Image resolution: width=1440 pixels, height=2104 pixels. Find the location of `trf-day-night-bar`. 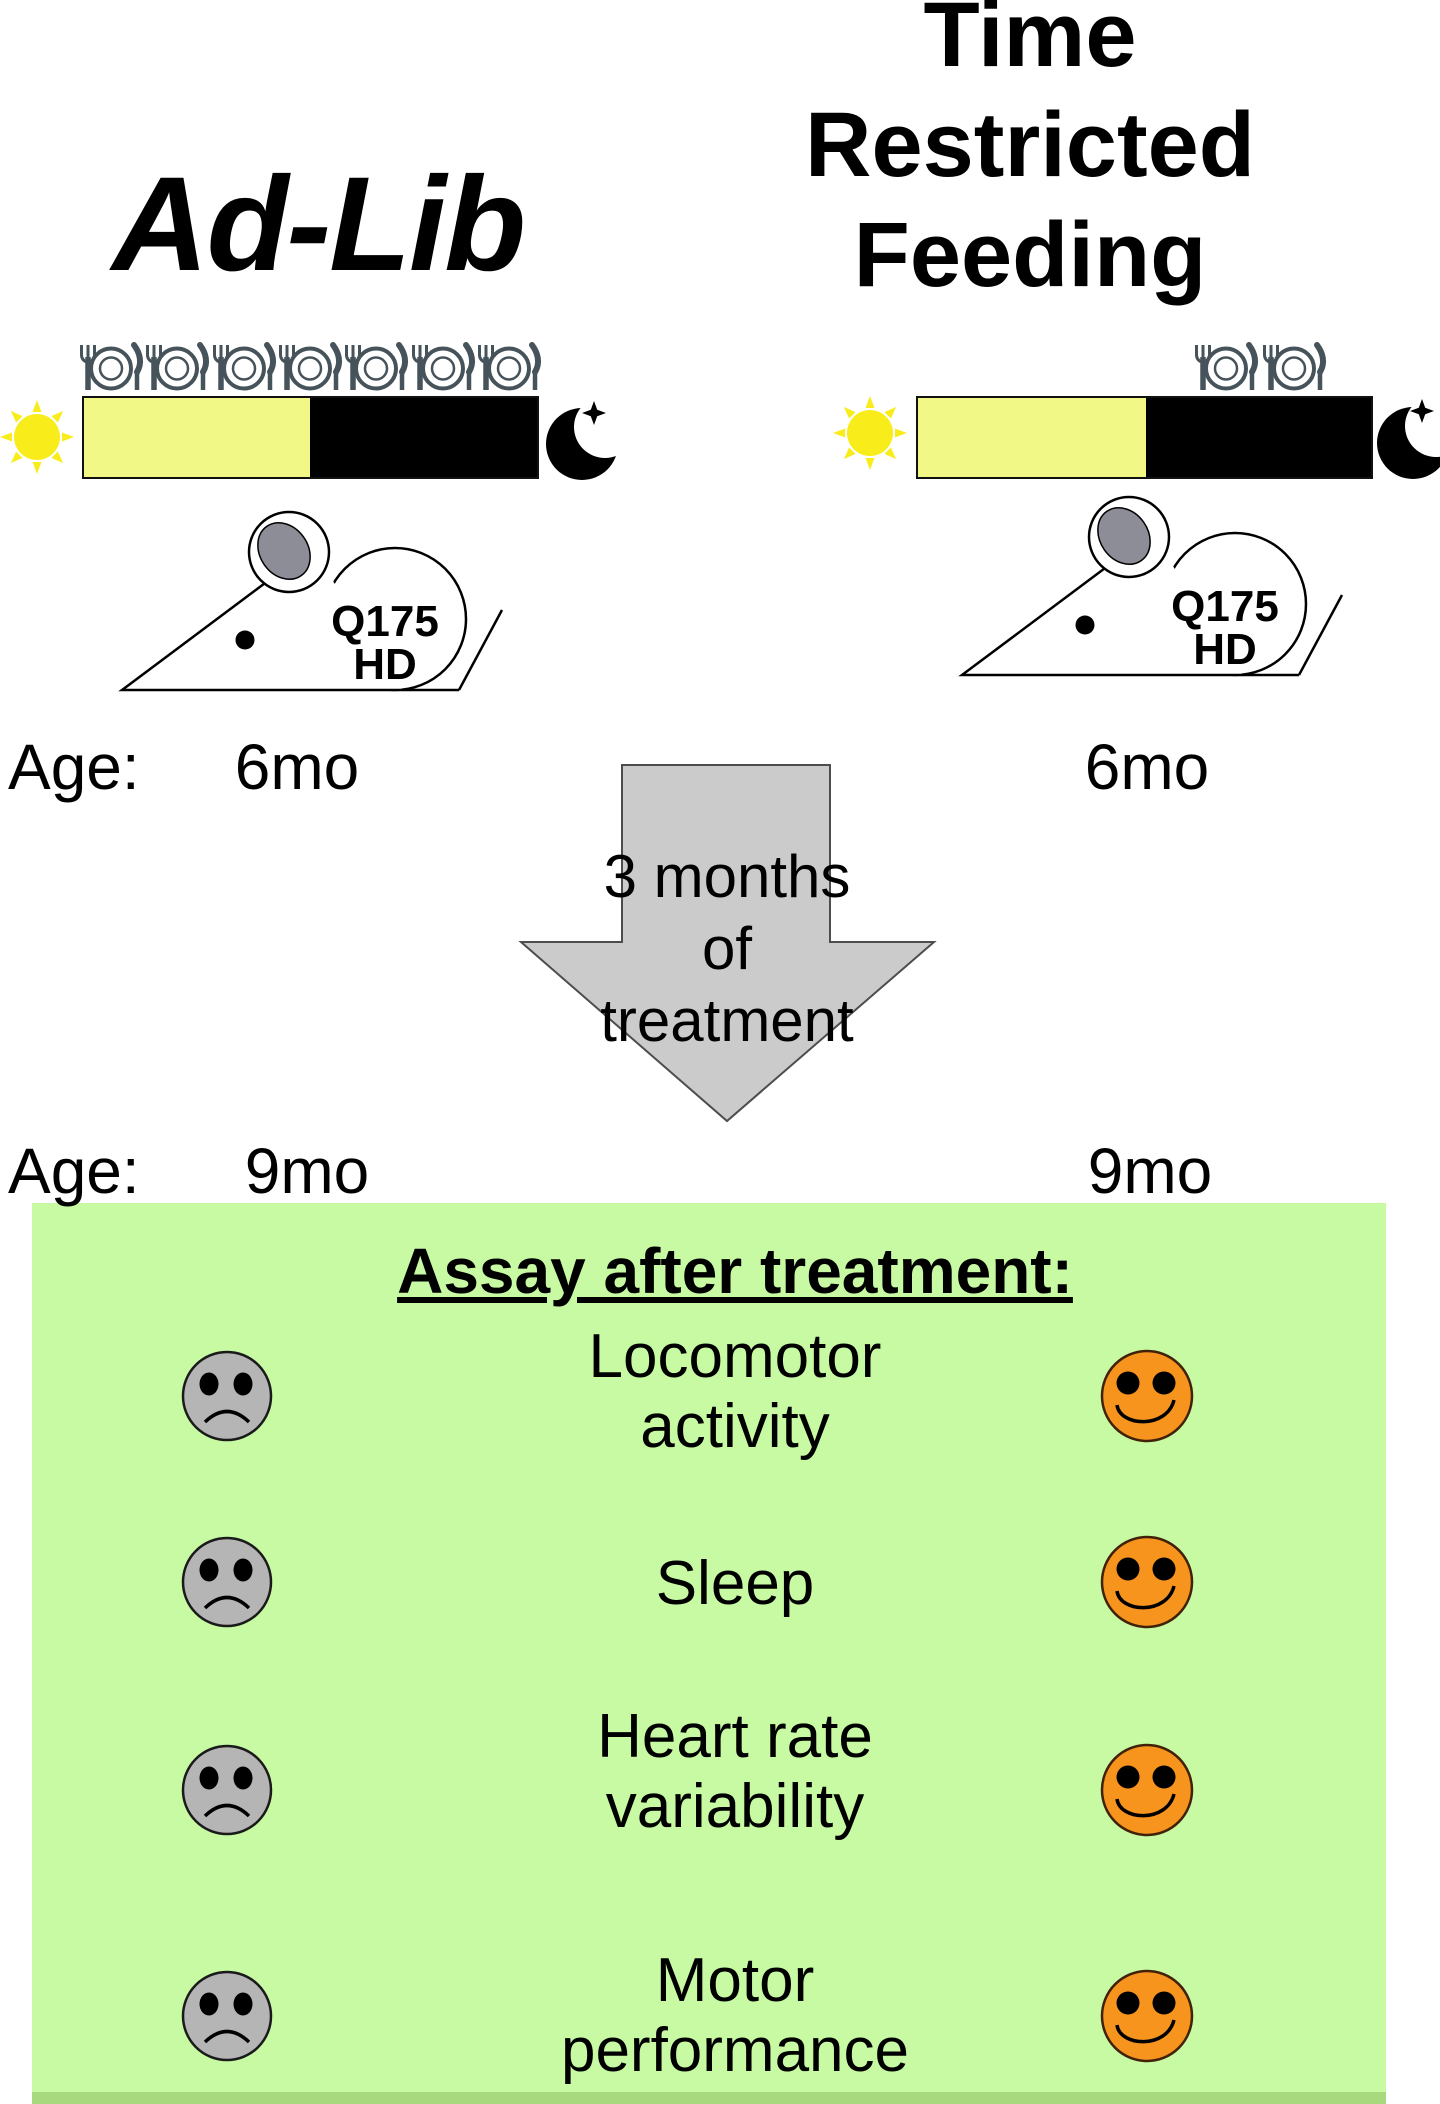

trf-day-night-bar is located at coordinates (1144, 437).